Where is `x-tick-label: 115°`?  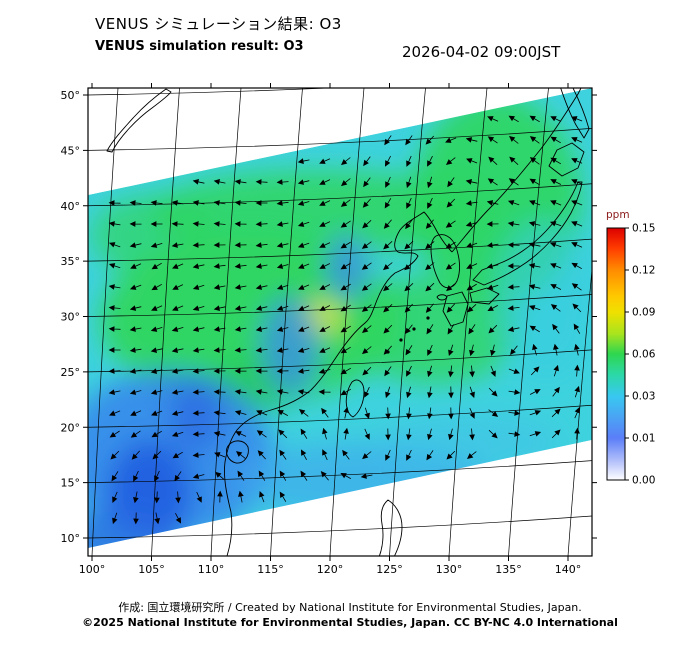 x-tick-label: 115° is located at coordinates (270, 569).